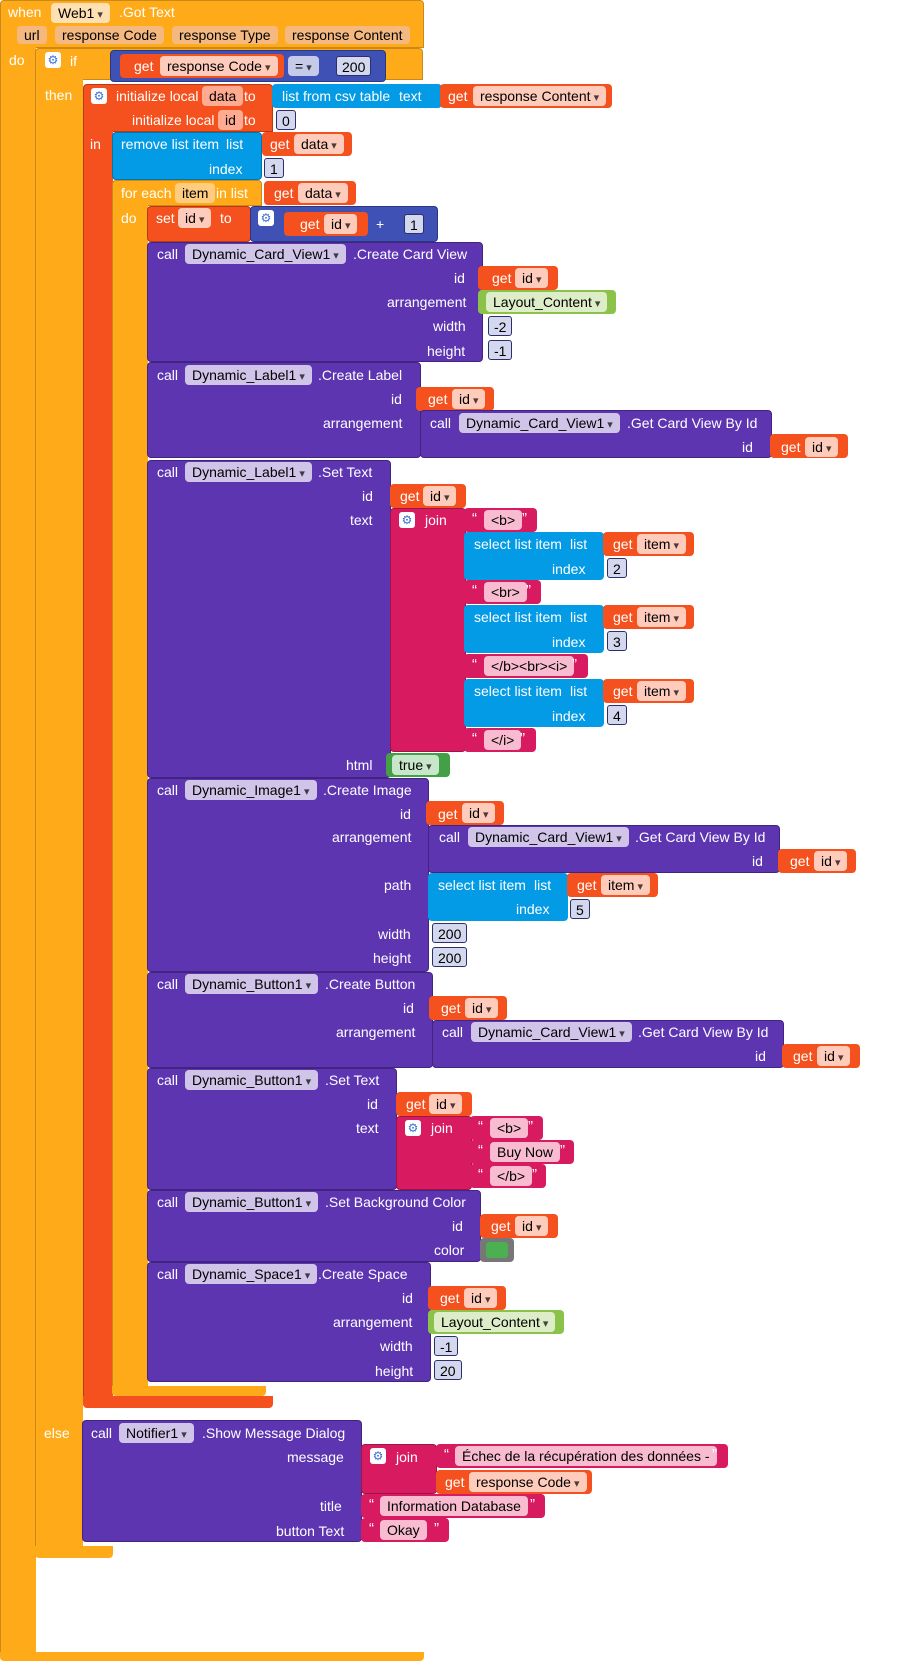 This screenshot has height=1661, width=910. Describe the element at coordinates (580, 909) in the screenshot. I see `number-5: 5` at that location.